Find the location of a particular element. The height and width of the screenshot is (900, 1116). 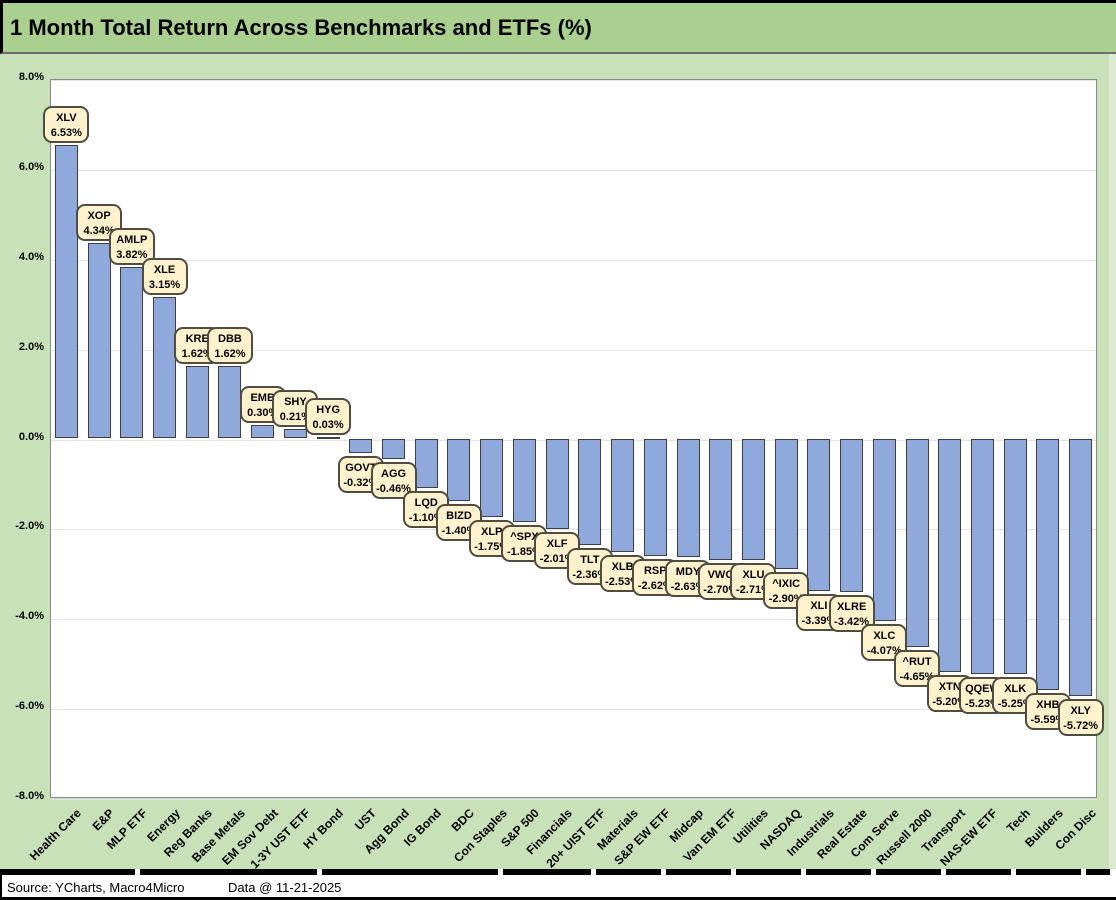

data-label-value: -2.90% is located at coordinates (786, 598).